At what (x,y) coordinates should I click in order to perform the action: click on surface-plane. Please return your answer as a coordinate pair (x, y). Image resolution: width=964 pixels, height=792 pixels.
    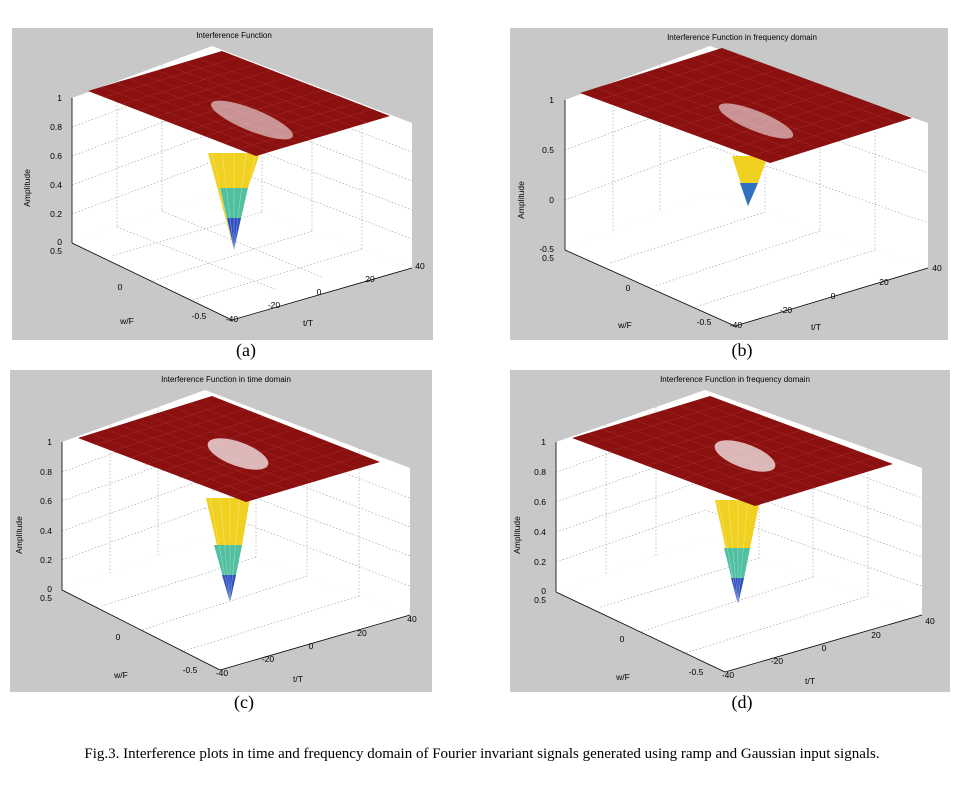
    Looking at the image, I should click on (239, 103).